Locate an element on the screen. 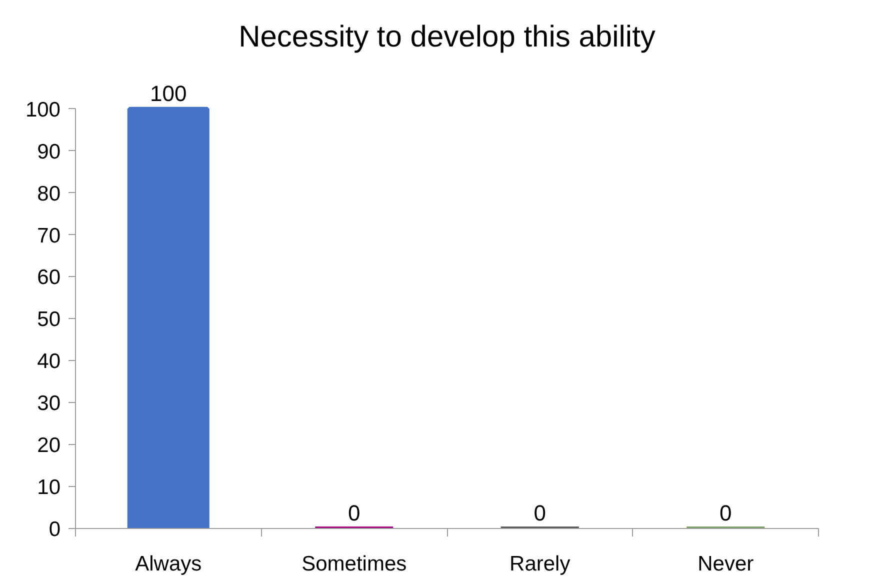  y-tick-label: 60 is located at coordinates (48, 278).